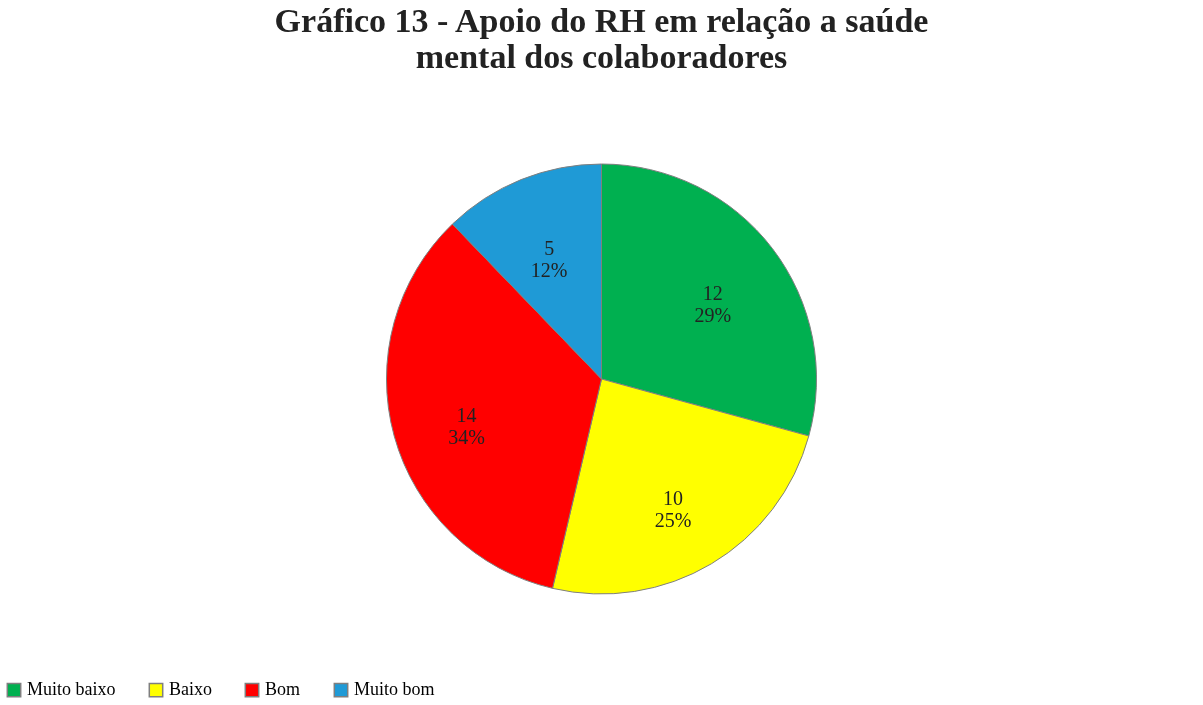 This screenshot has width=1203, height=705. What do you see at coordinates (601, 20) in the screenshot?
I see `text: Gráfico 13 - Apoio do RH em relação a saúde` at bounding box center [601, 20].